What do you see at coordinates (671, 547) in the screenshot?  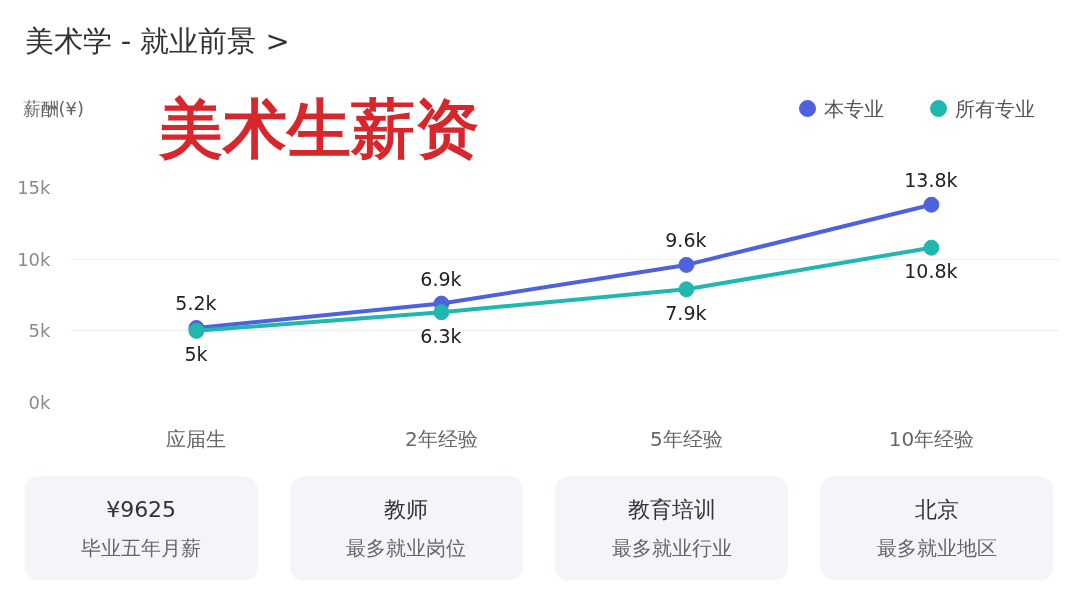 I see `text: 最多就业行业` at bounding box center [671, 547].